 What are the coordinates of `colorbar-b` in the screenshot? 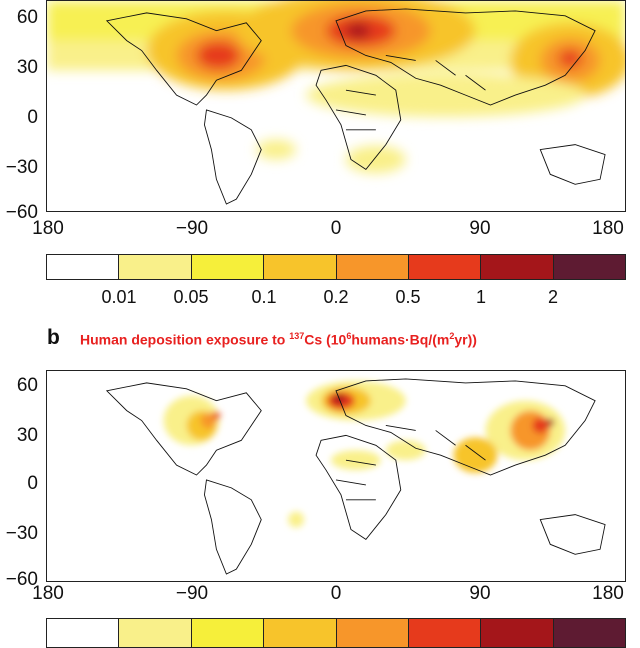 It's located at (336, 633).